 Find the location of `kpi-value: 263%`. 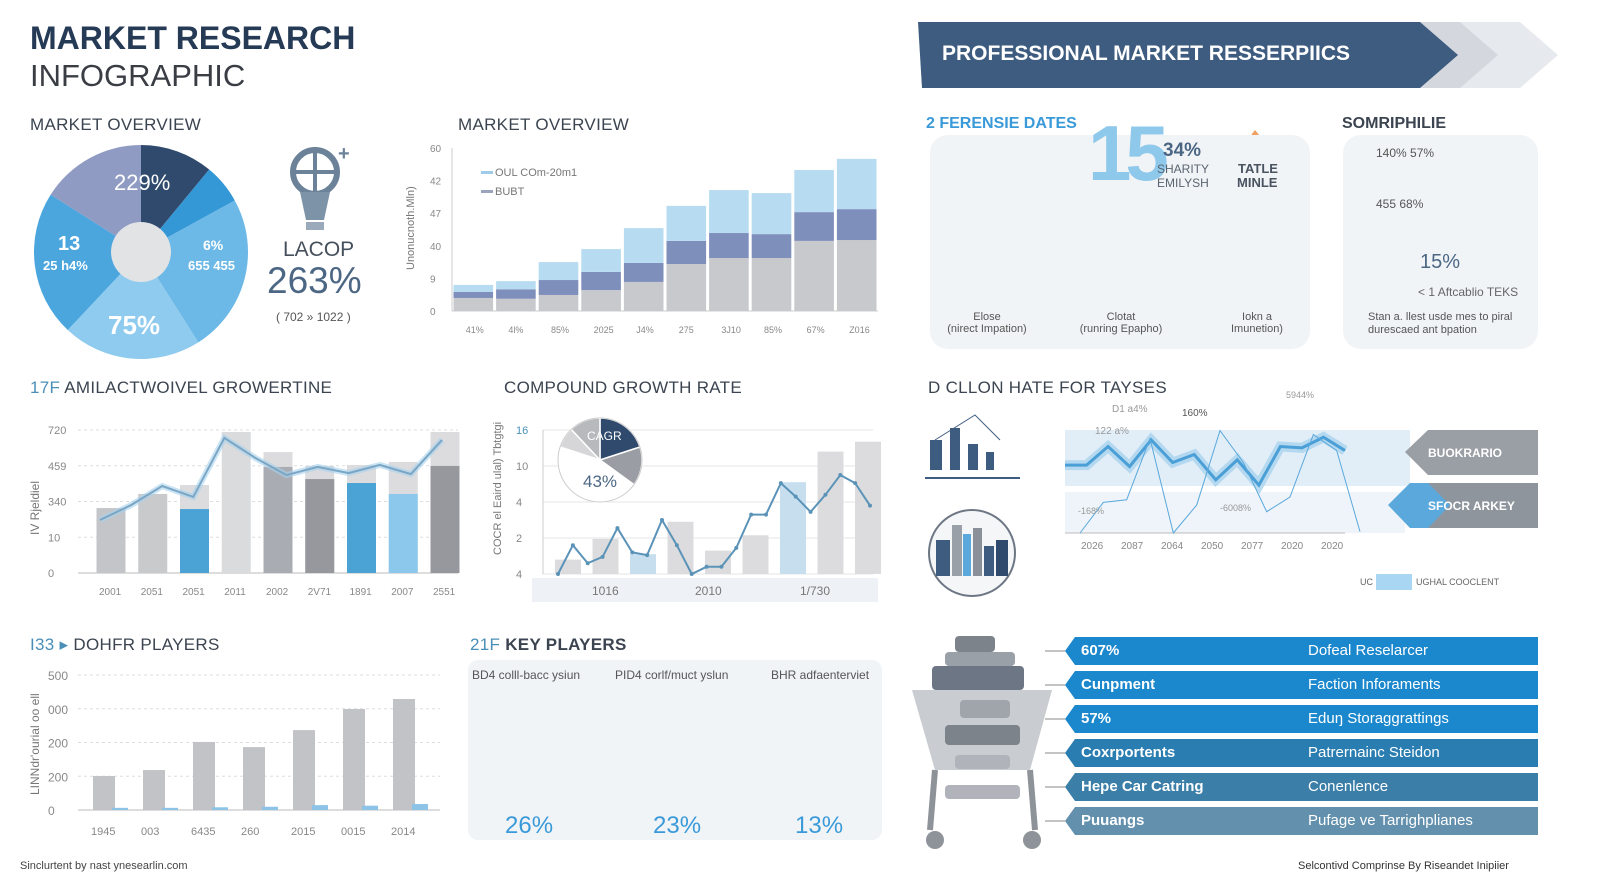

kpi-value: 263% is located at coordinates (314, 280).